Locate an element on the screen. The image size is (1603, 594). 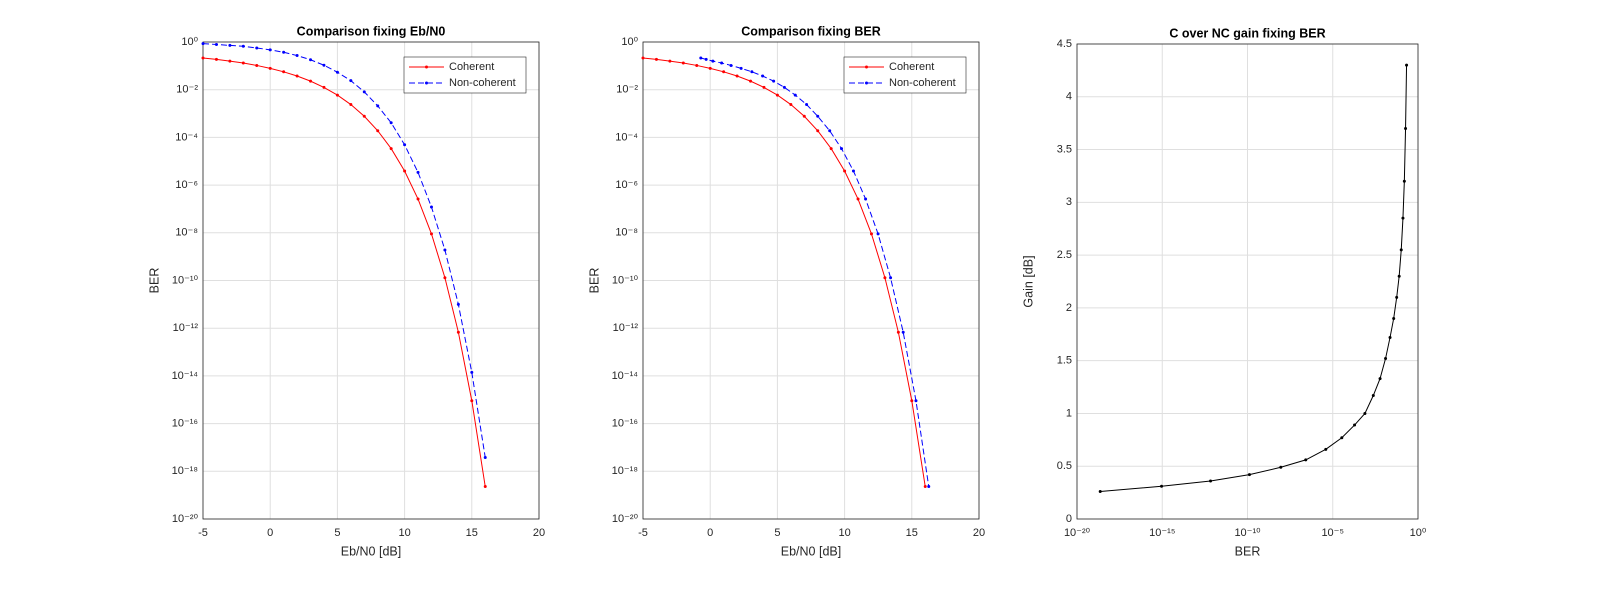
x-tick-label: 10⁻¹⁰ is located at coordinates (1247, 533).